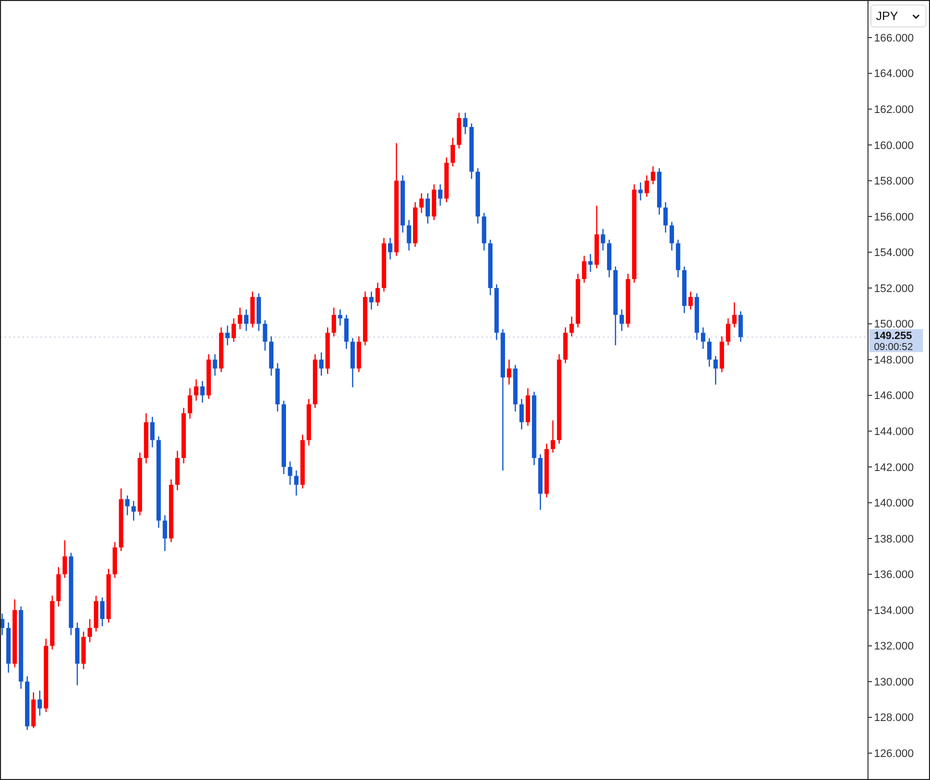  Describe the element at coordinates (894, 253) in the screenshot. I see `y-tick-label: 154.000` at that location.